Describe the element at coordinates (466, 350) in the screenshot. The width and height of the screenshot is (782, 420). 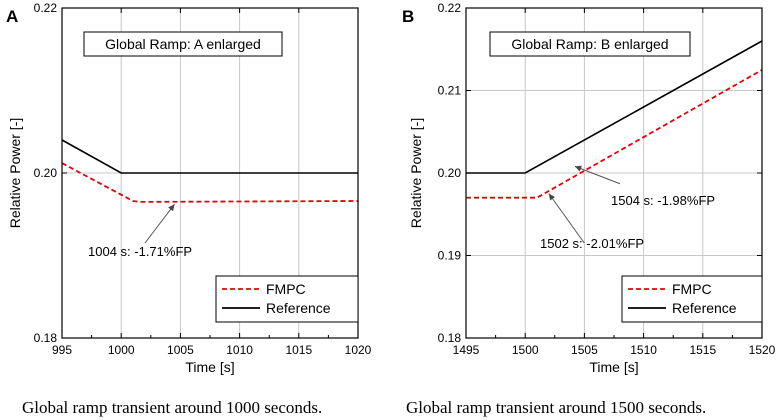
I see `x-tick-label: 1495` at that location.